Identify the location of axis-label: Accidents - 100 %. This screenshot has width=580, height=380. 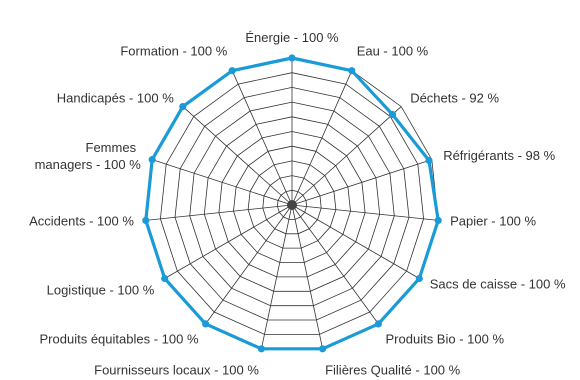
(81, 221).